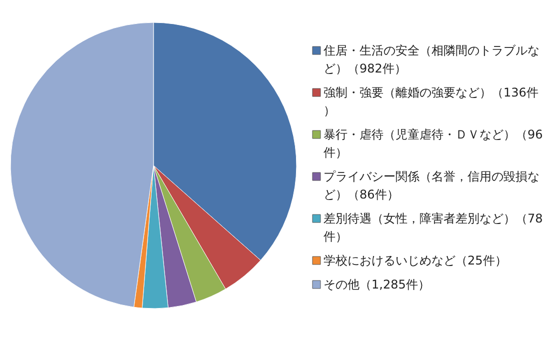  I want to click on legend-label: 暴行・虐待（児童虐待・ＤＶなど）（96件）, so click(433, 144).